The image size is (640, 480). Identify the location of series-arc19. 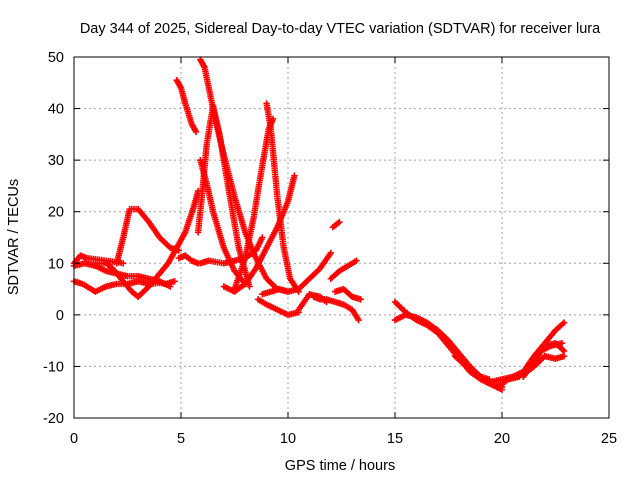
(336, 308).